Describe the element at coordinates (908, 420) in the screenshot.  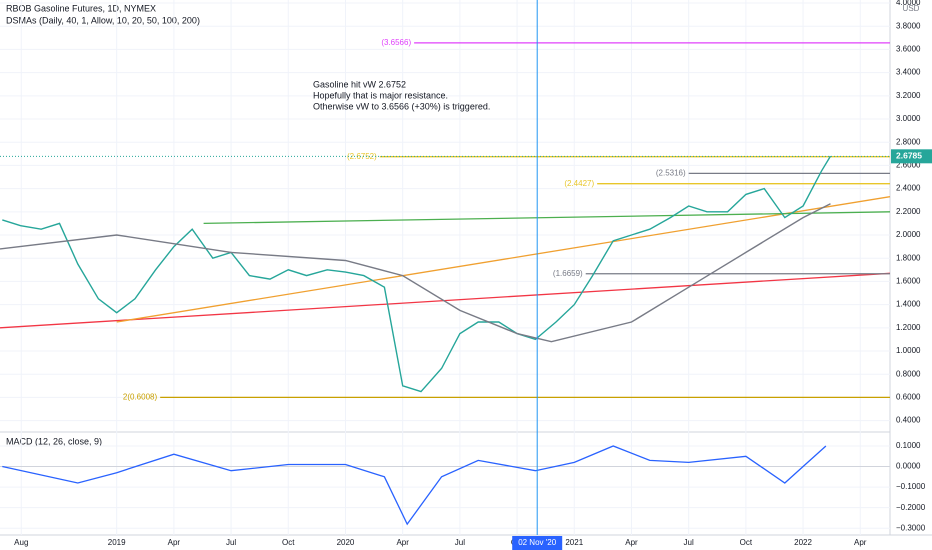
I see `y-tick-label: 0.4000` at that location.